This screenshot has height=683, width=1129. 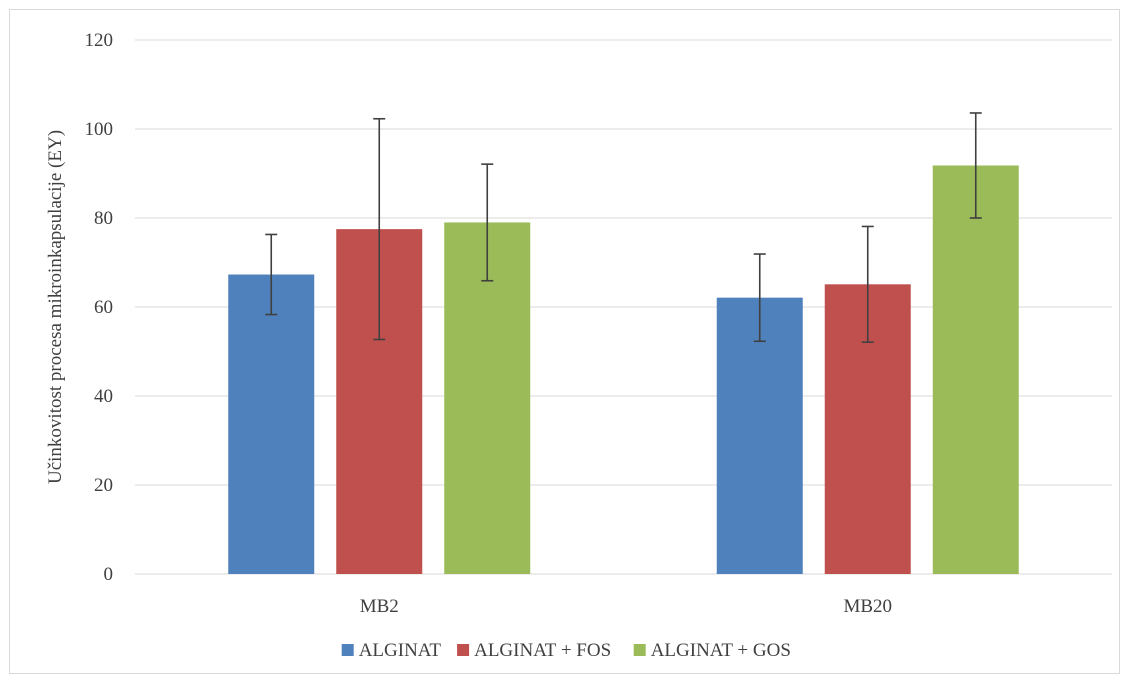 I want to click on y-tick-labels: 0 20 40 60 80 100 120, so click(x=99, y=307).